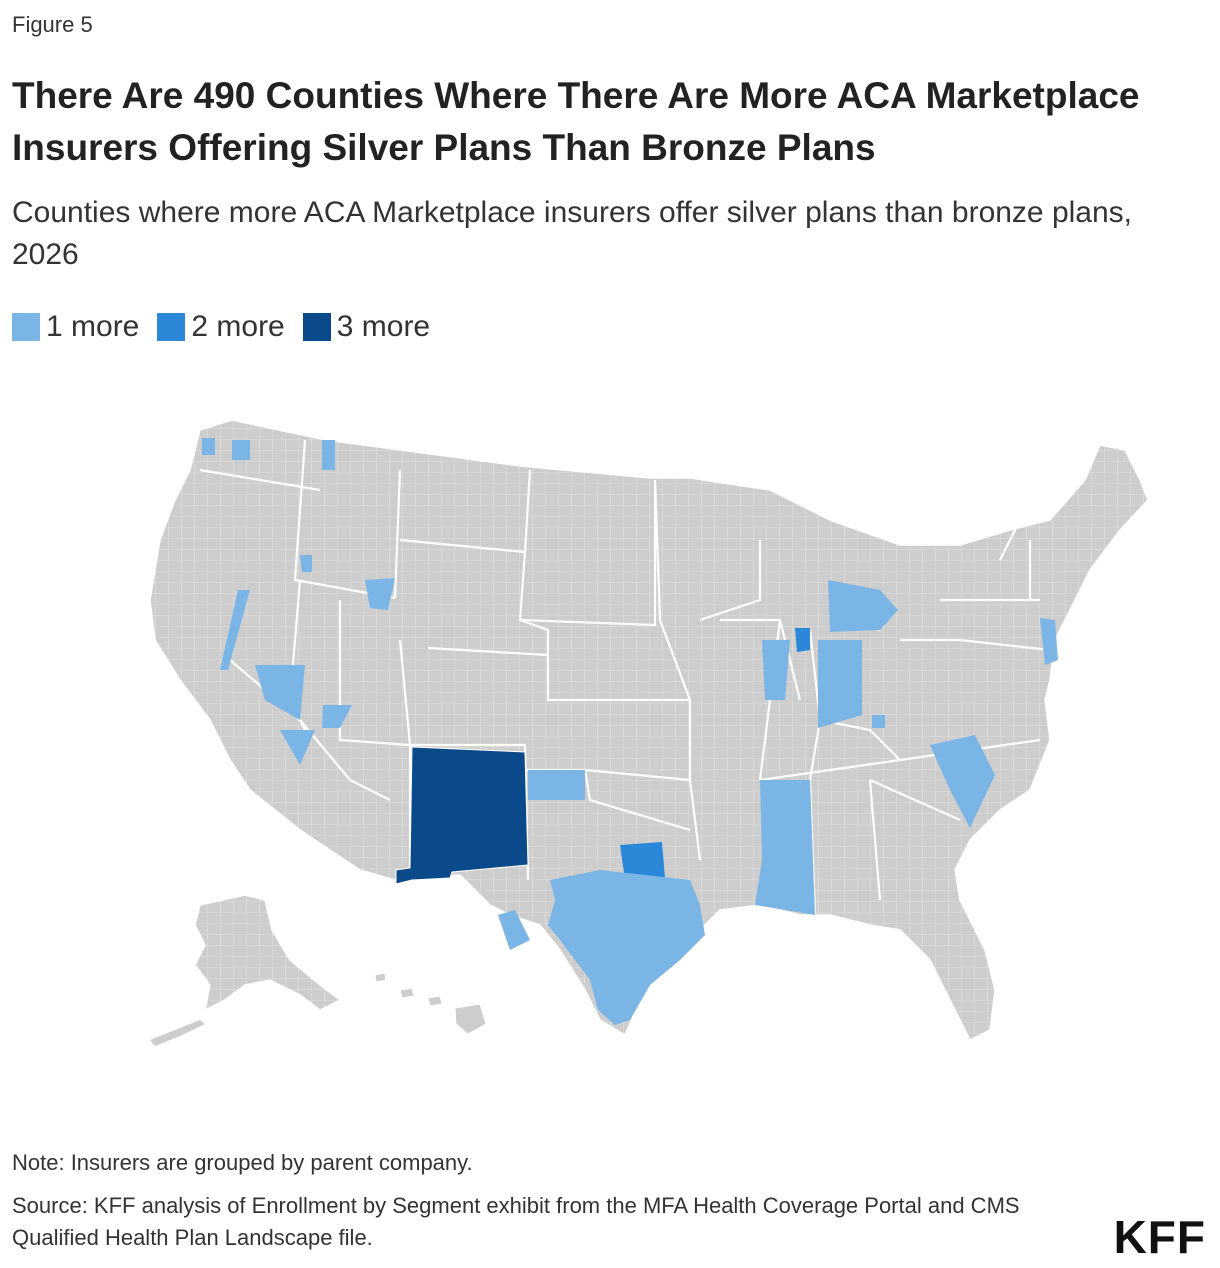 The height and width of the screenshot is (1268, 1220). What do you see at coordinates (337, 716) in the screenshot?
I see `region-utah-1-more` at bounding box center [337, 716].